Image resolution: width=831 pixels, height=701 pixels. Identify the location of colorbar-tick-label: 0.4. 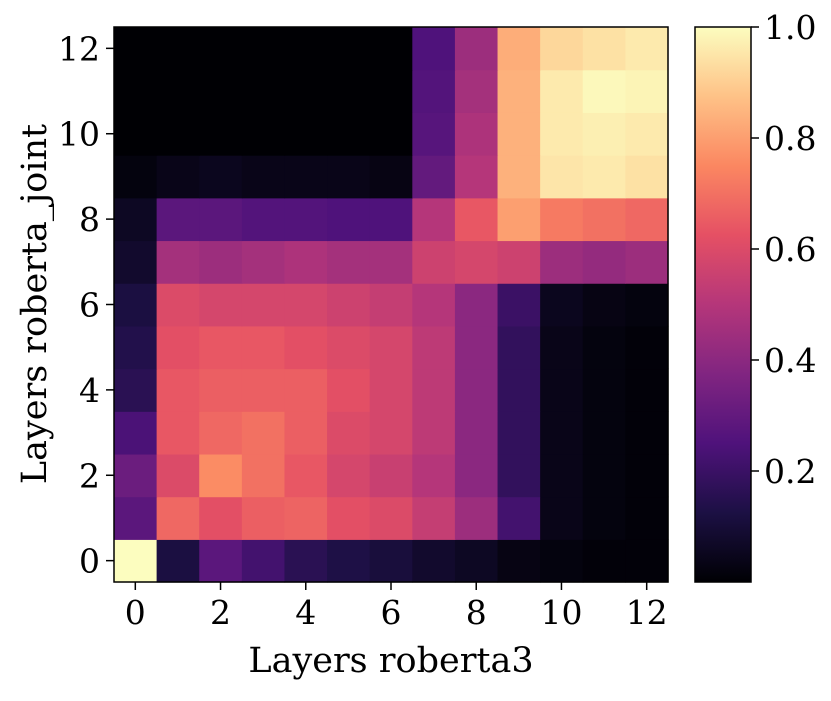
(790, 360).